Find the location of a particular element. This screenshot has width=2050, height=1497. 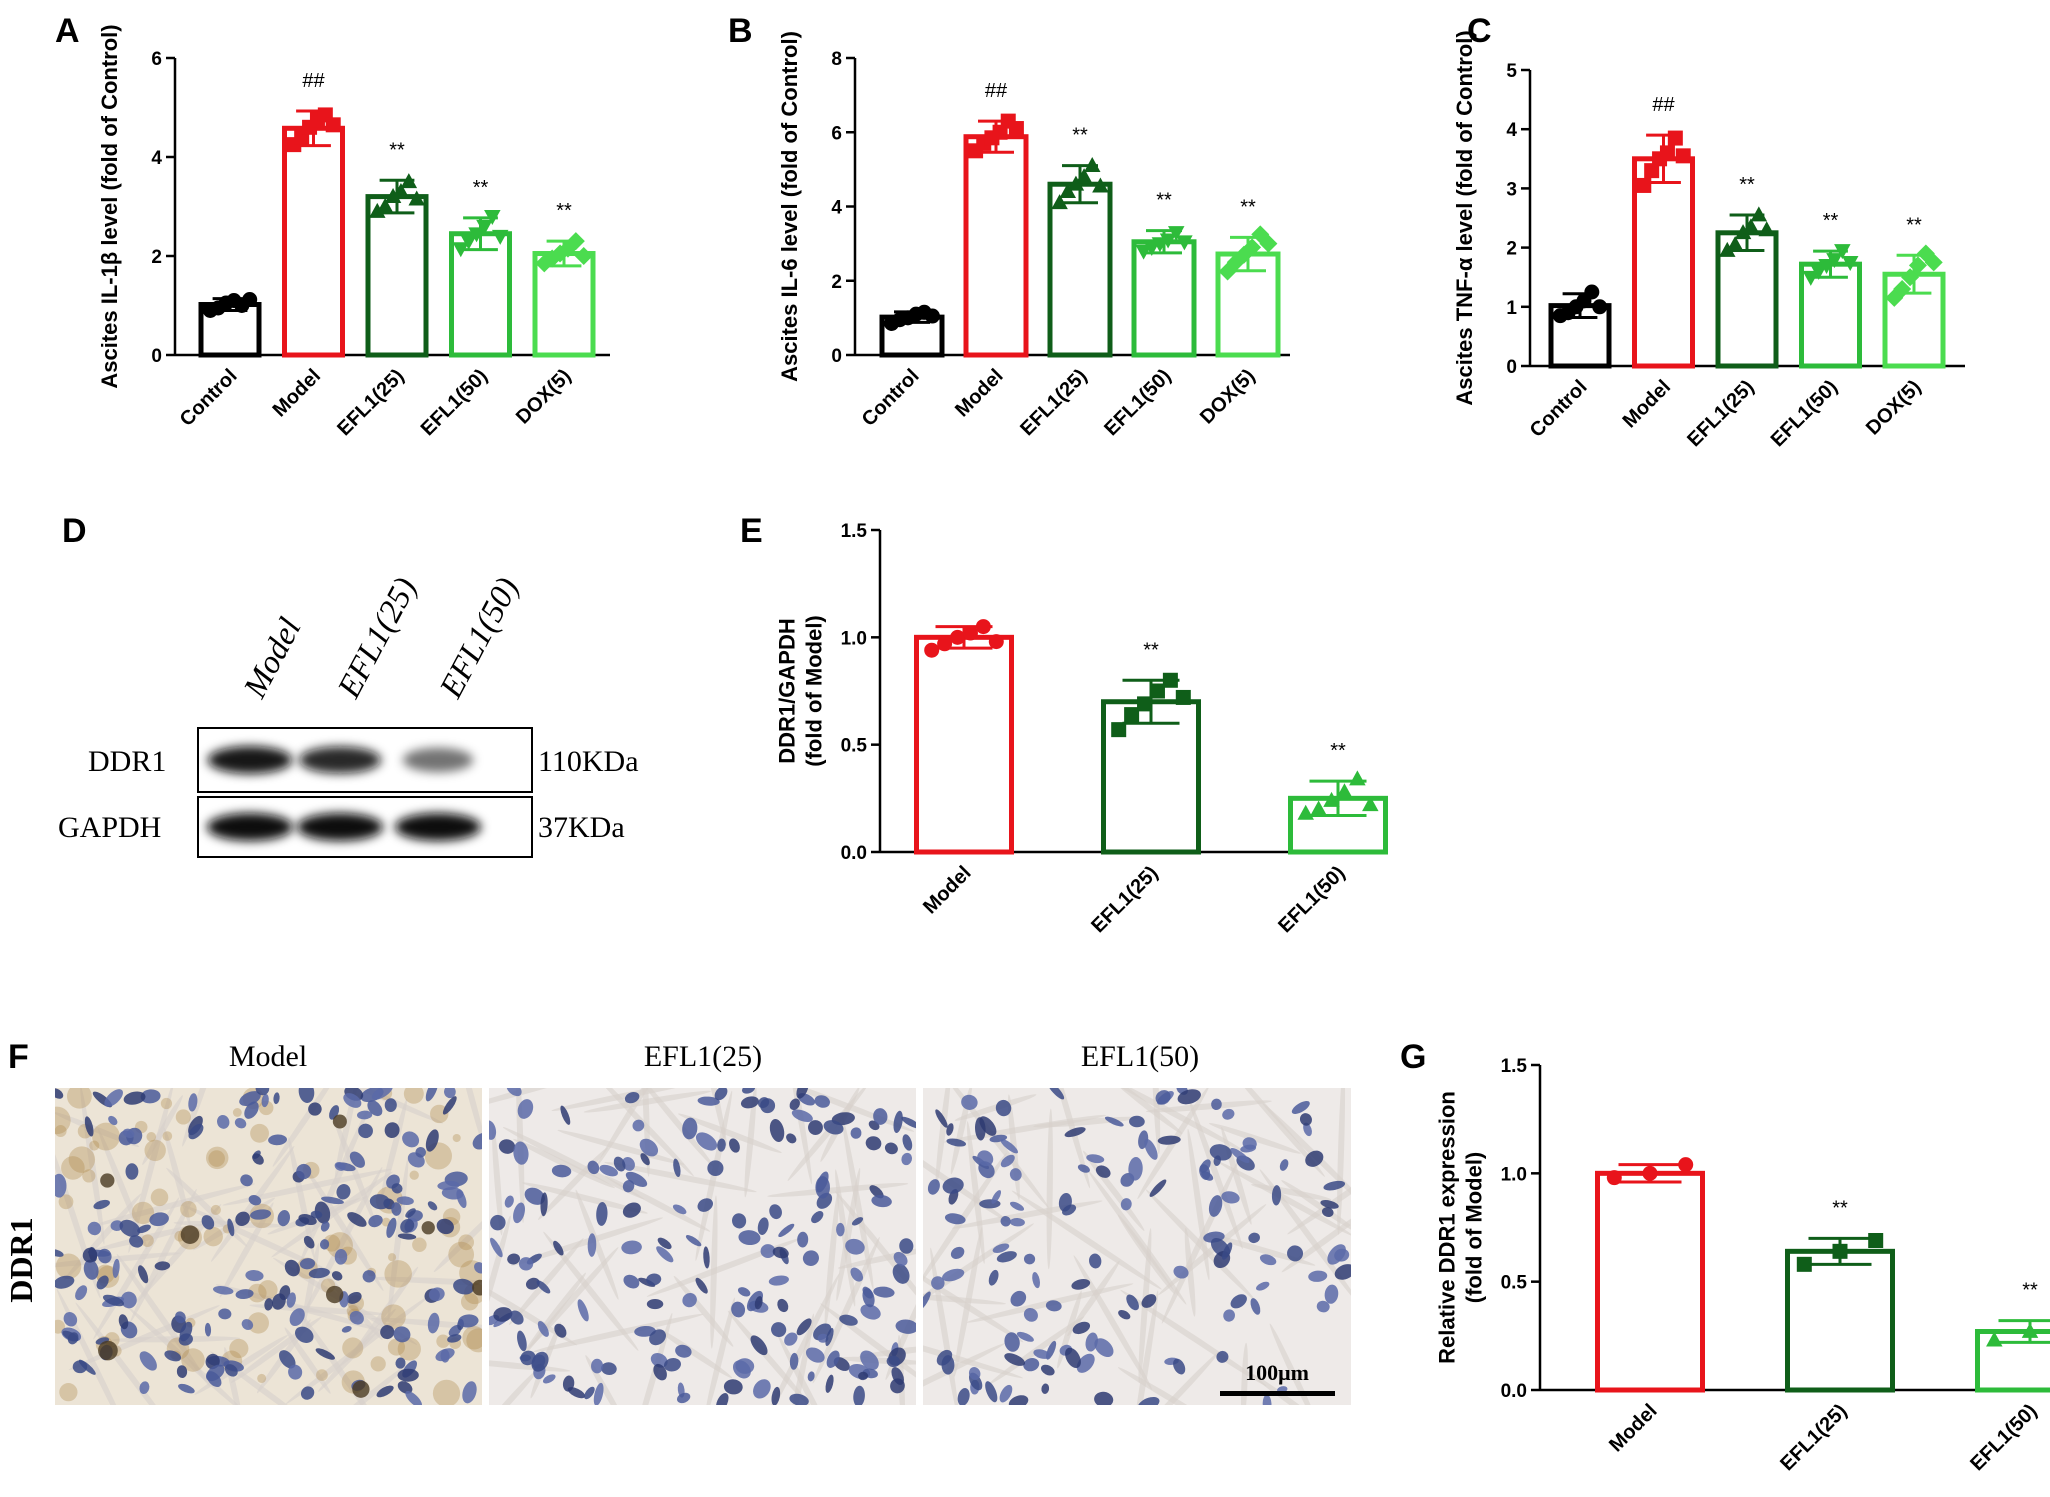

y-tick-label: 2 is located at coordinates (156, 257).